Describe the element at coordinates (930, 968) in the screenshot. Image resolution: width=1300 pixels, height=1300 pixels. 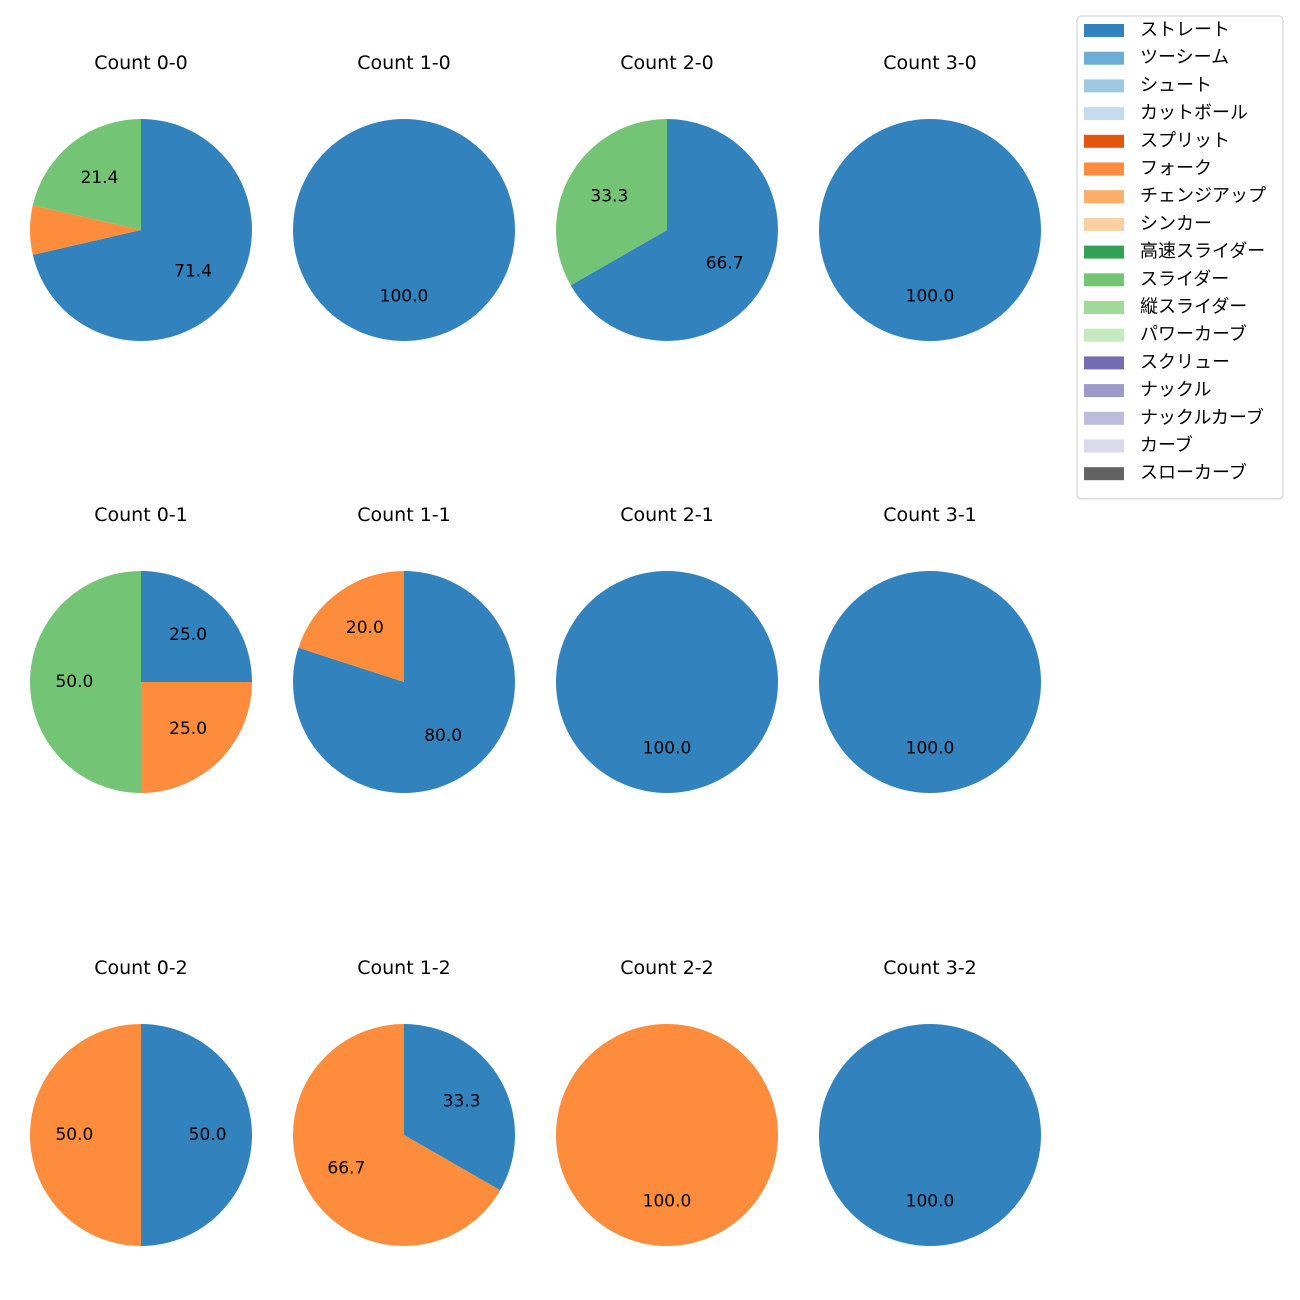
I see `pie-title: Count 3-2` at that location.